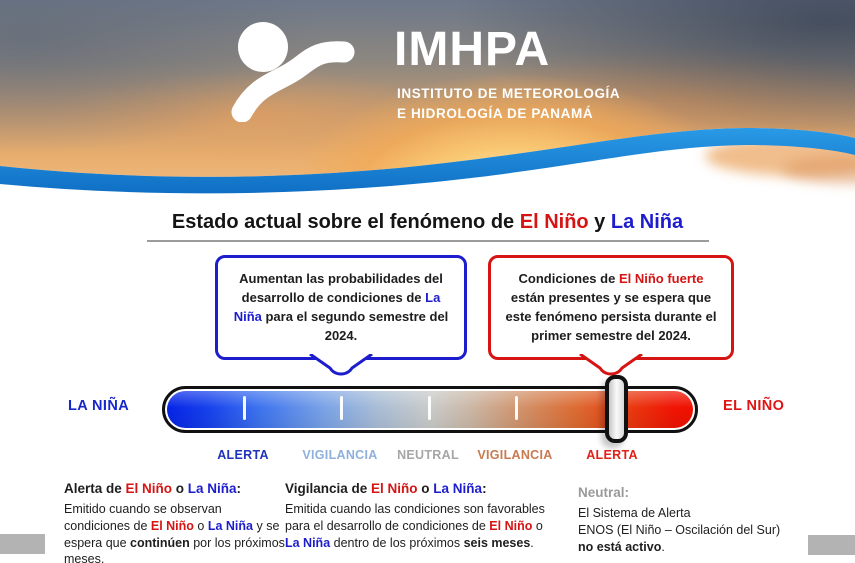  What do you see at coordinates (99, 406) in the screenshot?
I see `scale-left-label: LA NIÑA` at bounding box center [99, 406].